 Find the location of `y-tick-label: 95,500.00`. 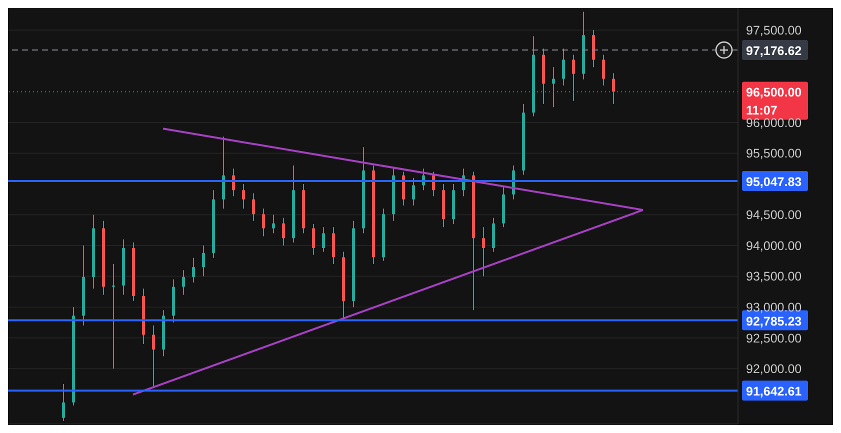

y-tick-label: 95,500.00 is located at coordinates (774, 153).